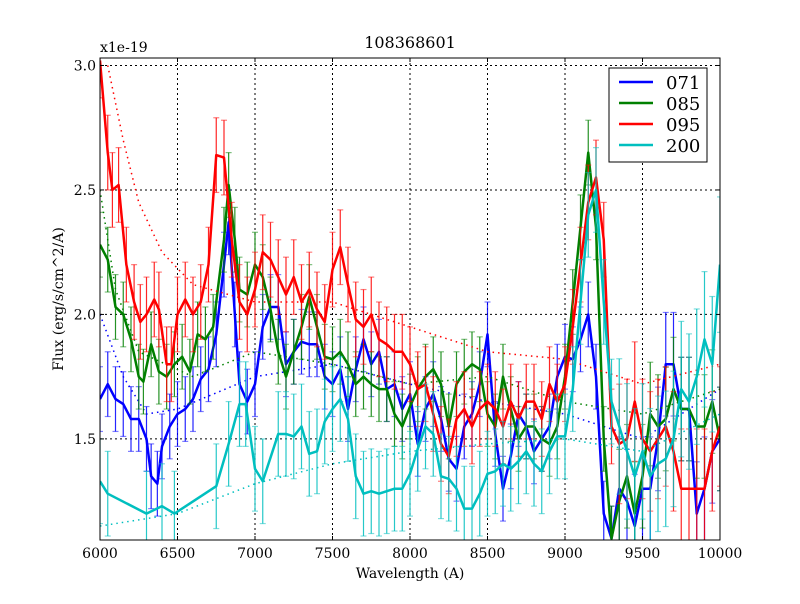 The width and height of the screenshot is (800, 604). Describe the element at coordinates (643, 554) in the screenshot. I see `x-tick-label: 9500` at that location.